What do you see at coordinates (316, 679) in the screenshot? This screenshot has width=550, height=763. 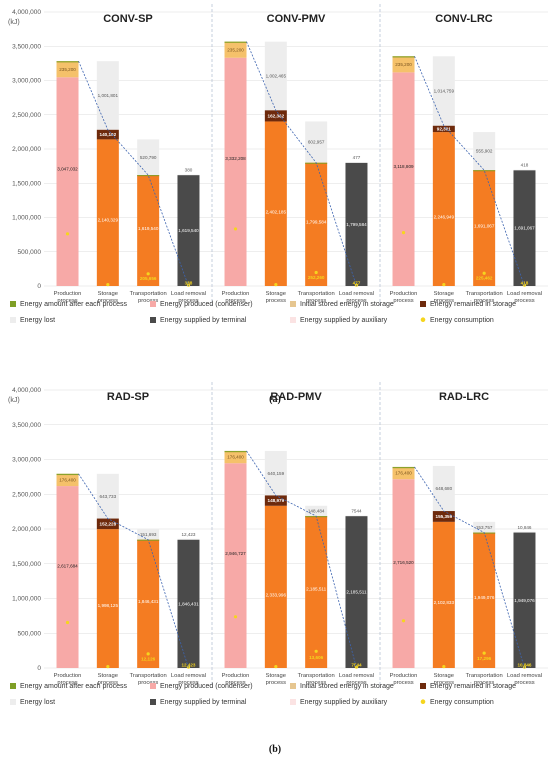 I see `x-tick-label: Transportation process` at bounding box center [316, 679].